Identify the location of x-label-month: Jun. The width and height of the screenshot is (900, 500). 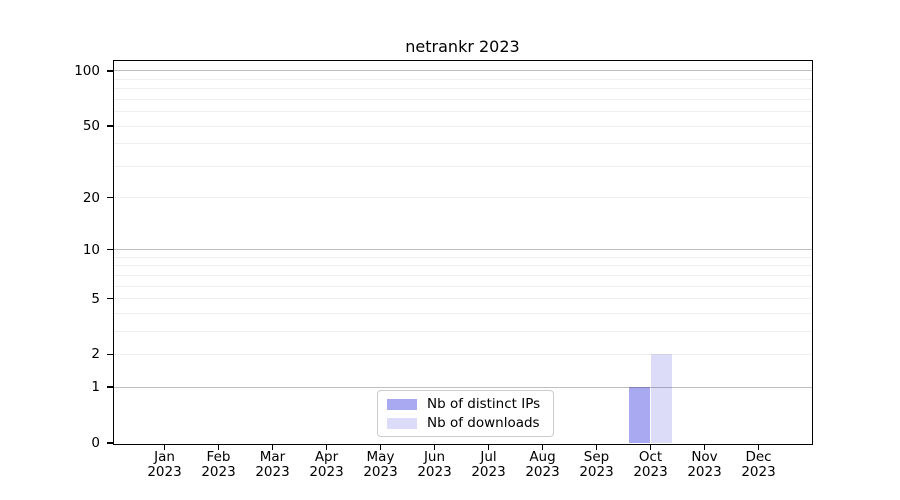
(434, 457).